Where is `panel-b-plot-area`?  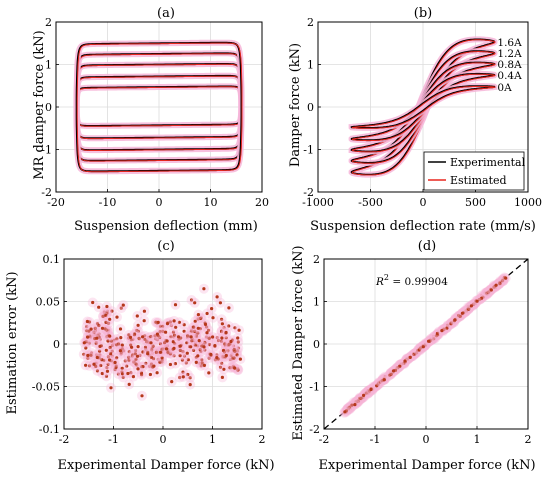
panel-b-plot-area is located at coordinates (423, 107).